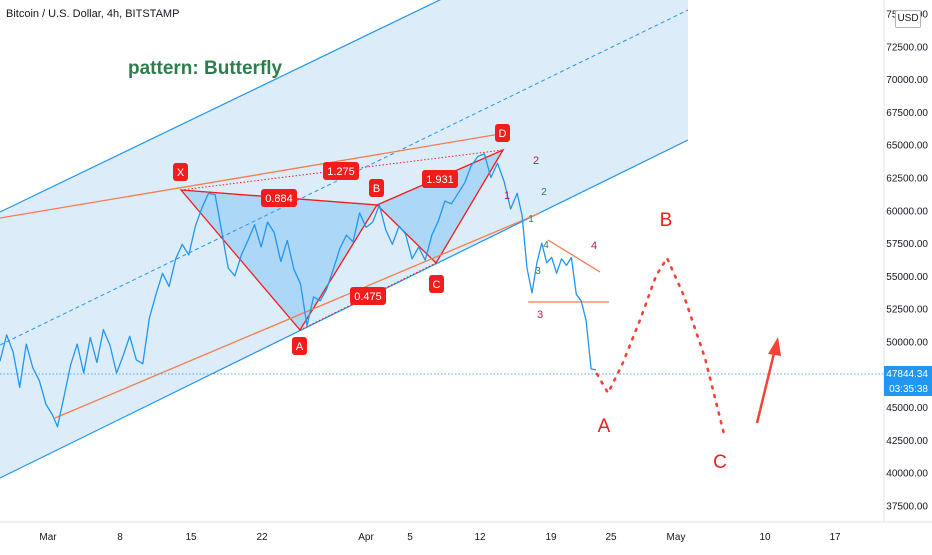  What do you see at coordinates (766, 384) in the screenshot?
I see `projection-arrow-shaft` at bounding box center [766, 384].